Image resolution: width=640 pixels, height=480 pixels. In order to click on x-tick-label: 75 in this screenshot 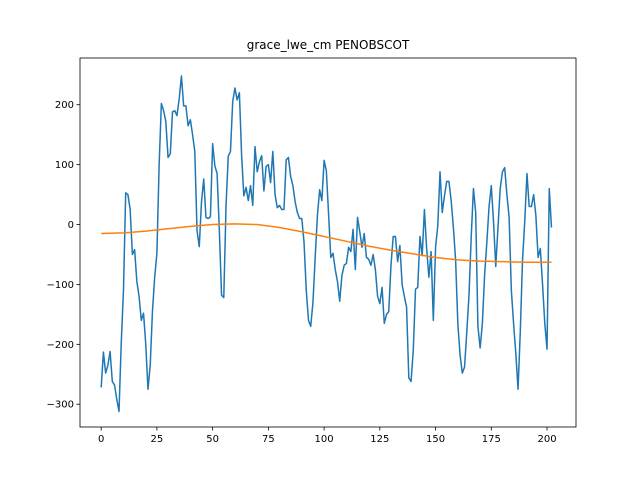, I will do `click(268, 439)`.